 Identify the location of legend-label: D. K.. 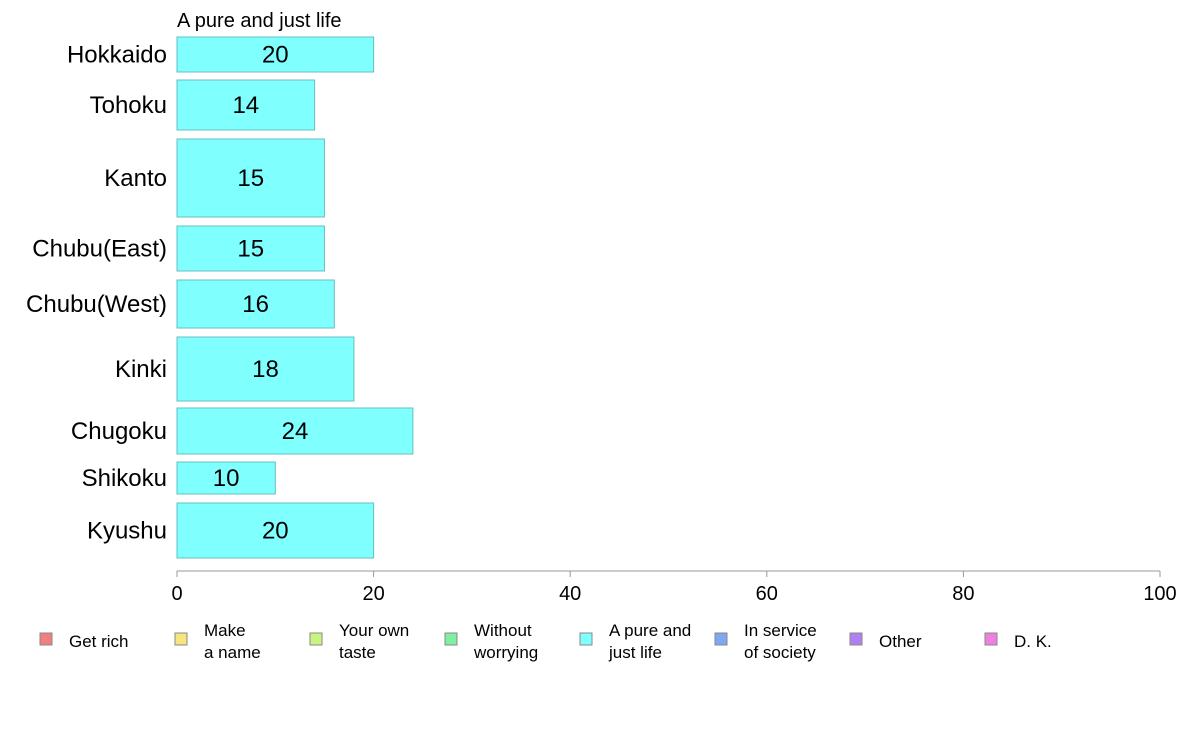
(1033, 641).